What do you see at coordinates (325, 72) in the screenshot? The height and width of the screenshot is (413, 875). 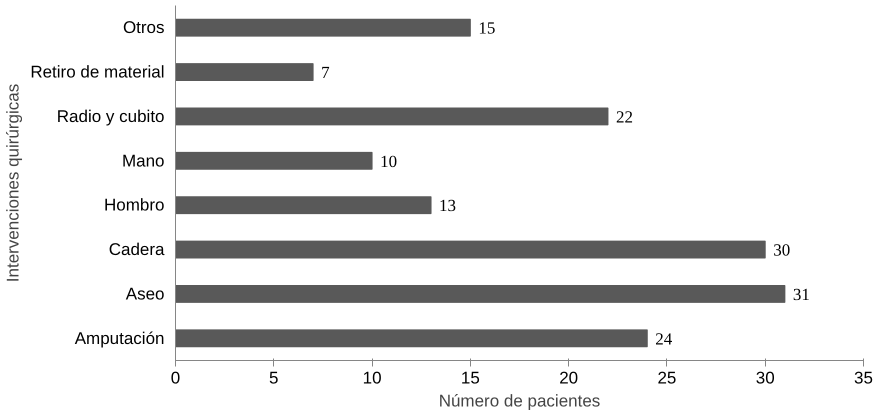 I see `data-label: 7` at bounding box center [325, 72].